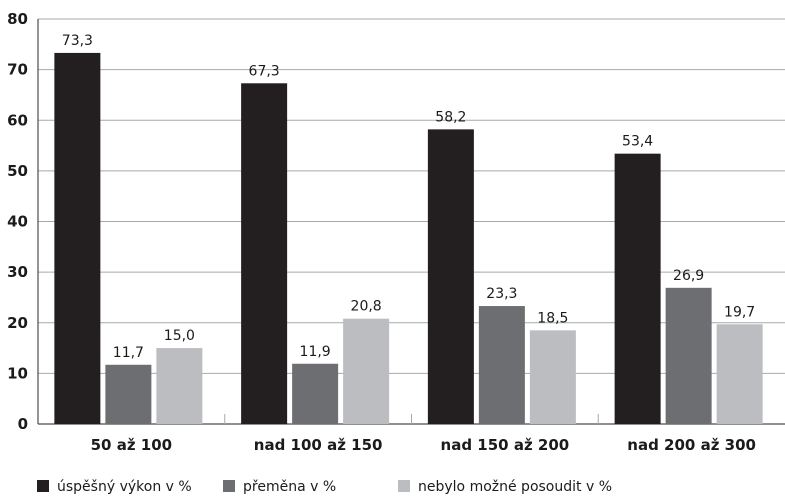  What do you see at coordinates (17, 222) in the screenshot?
I see `y-tick-label: 40` at bounding box center [17, 222].